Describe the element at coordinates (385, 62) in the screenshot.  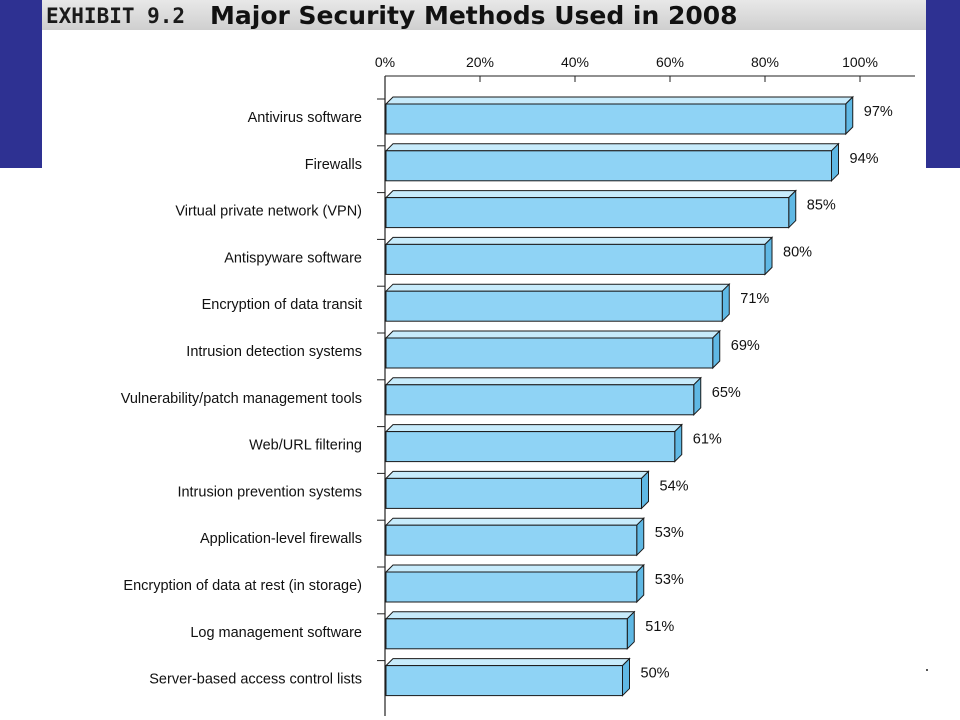
I see `x-tick-label: 0%` at that location.